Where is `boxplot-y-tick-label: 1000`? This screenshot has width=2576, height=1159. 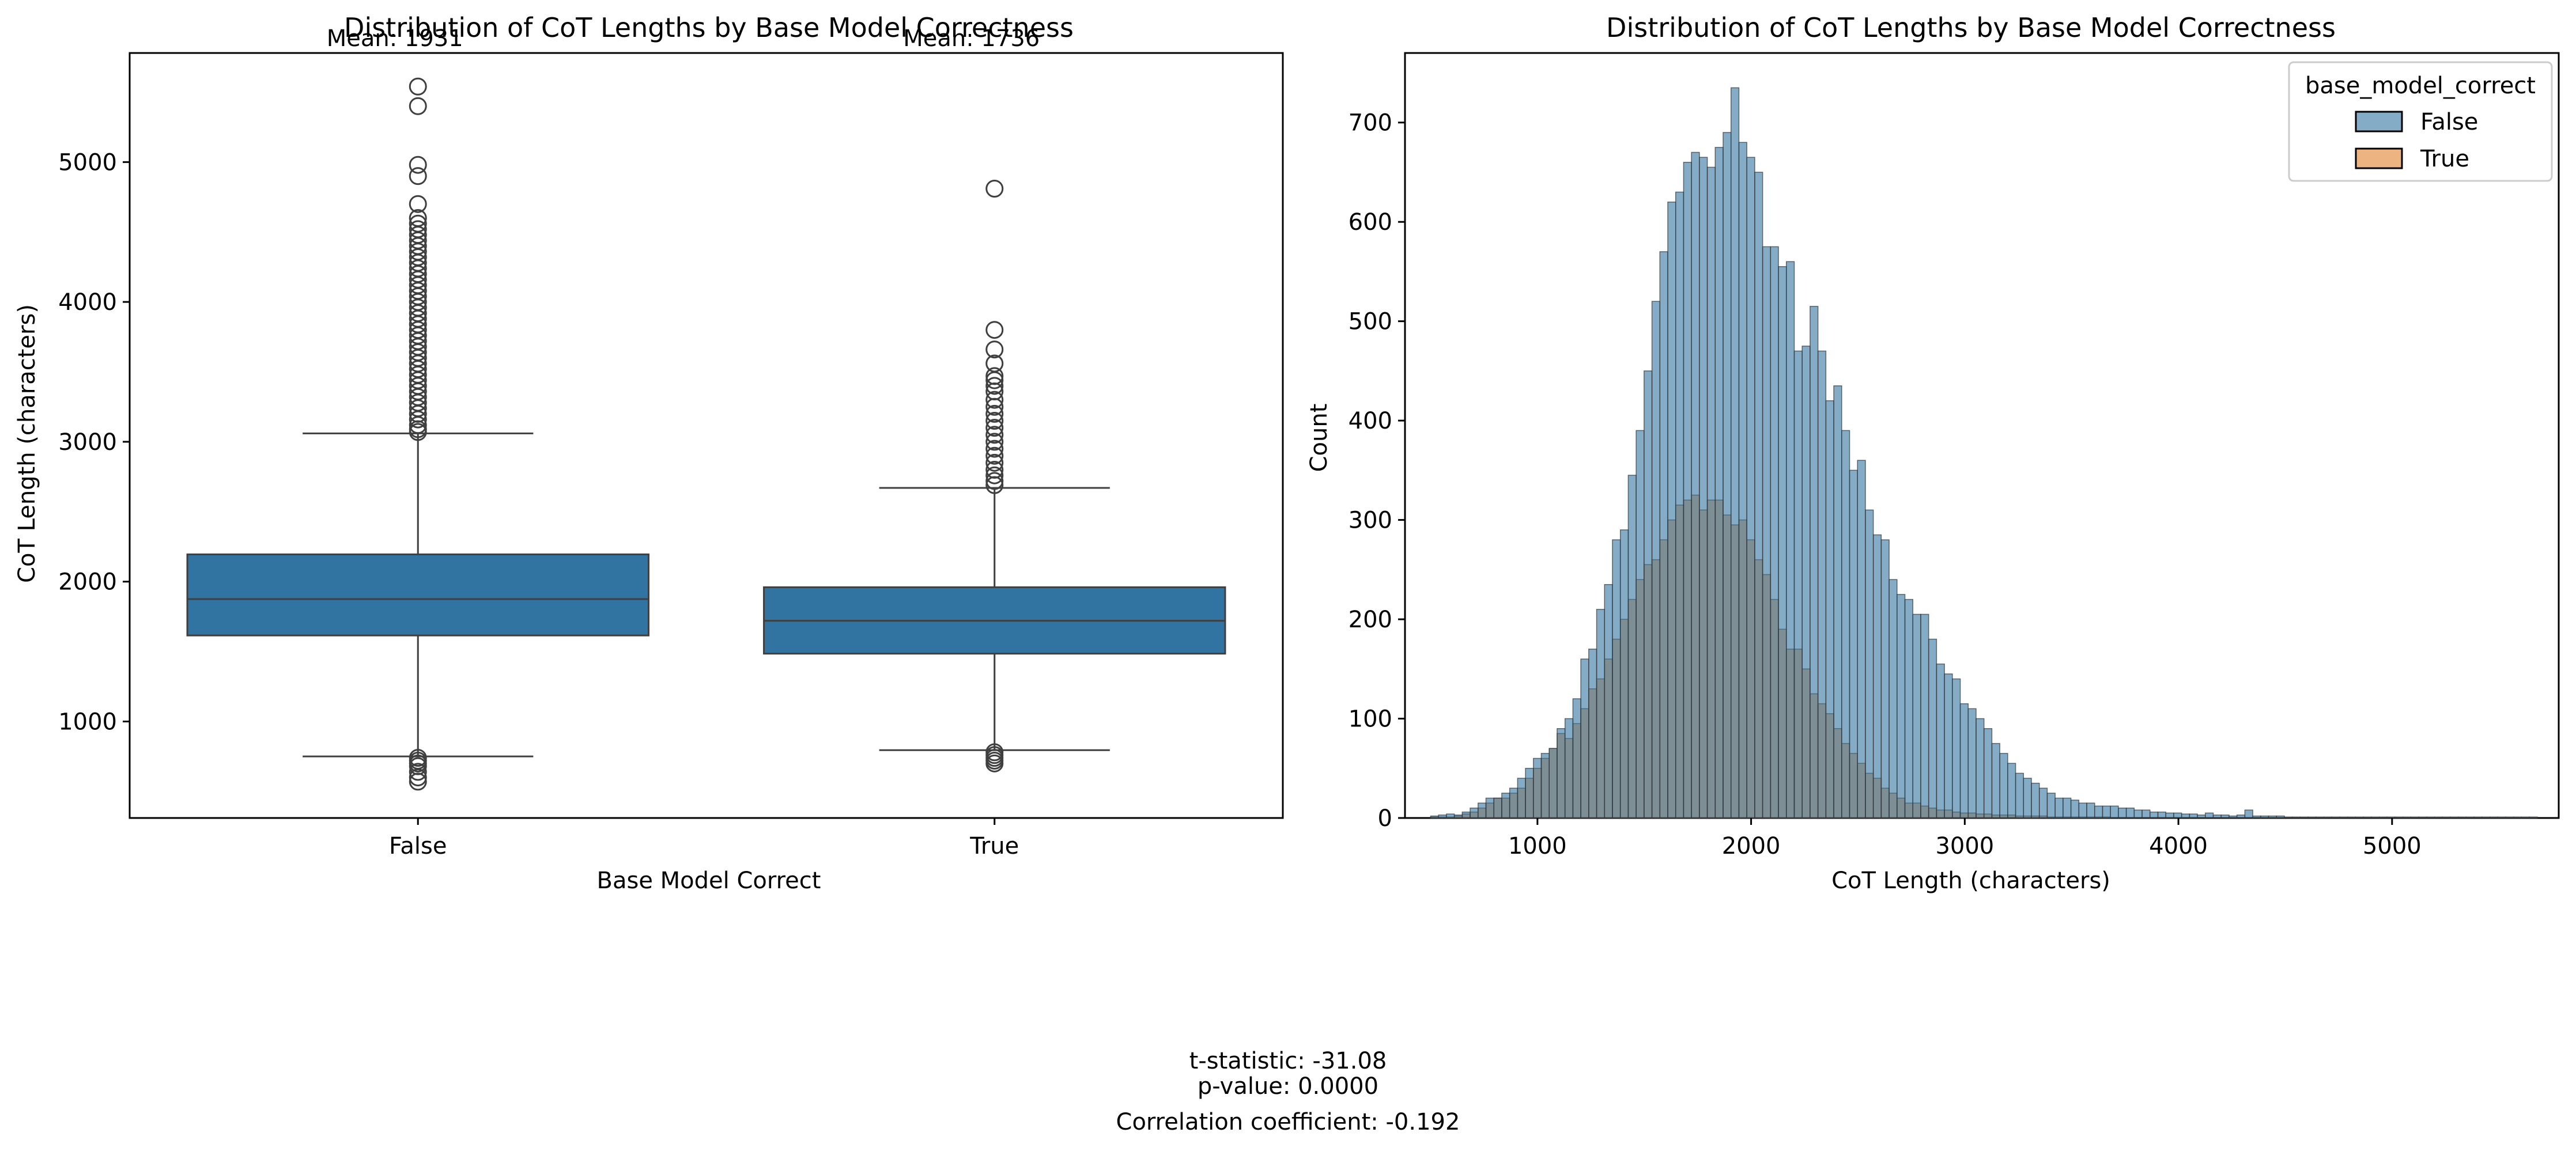 boxplot-y-tick-label: 1000 is located at coordinates (87, 722).